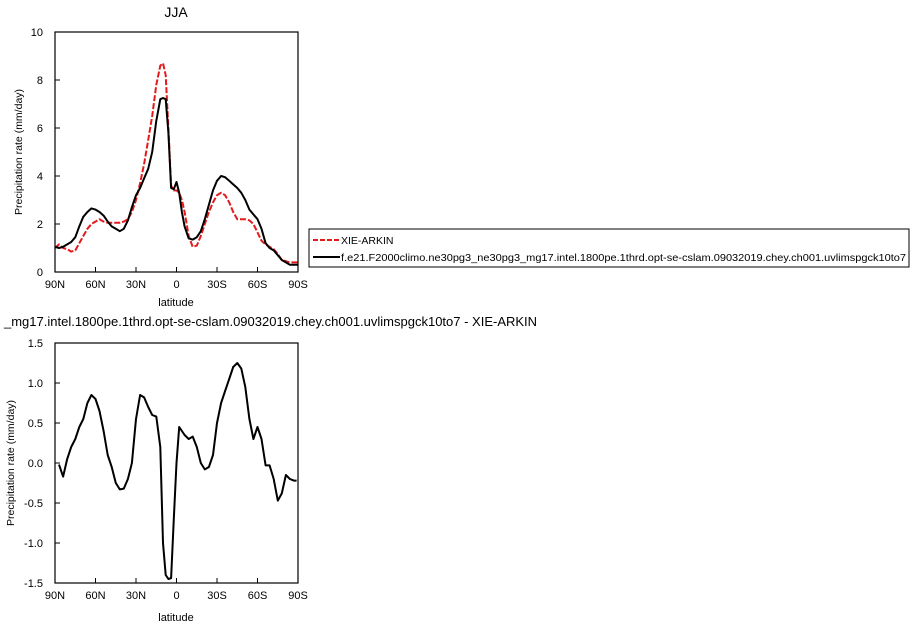  I want to click on chart-top-xlabel: latitude, so click(175, 303).